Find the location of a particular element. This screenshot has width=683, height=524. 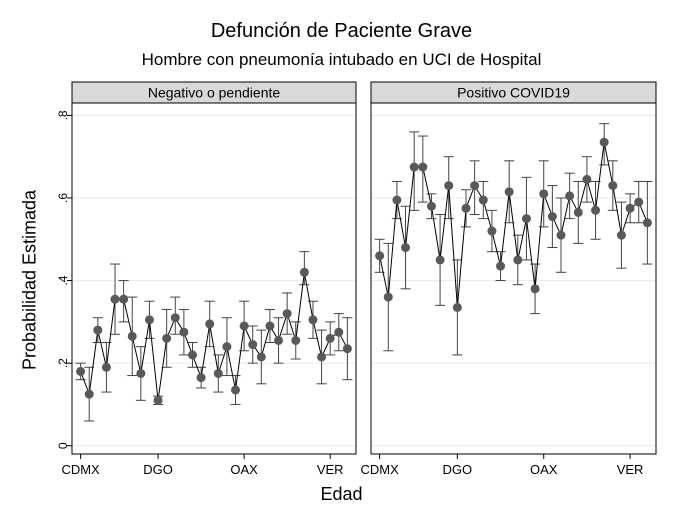

y-axis-label: Probabilidad Estimada is located at coordinates (29, 280).